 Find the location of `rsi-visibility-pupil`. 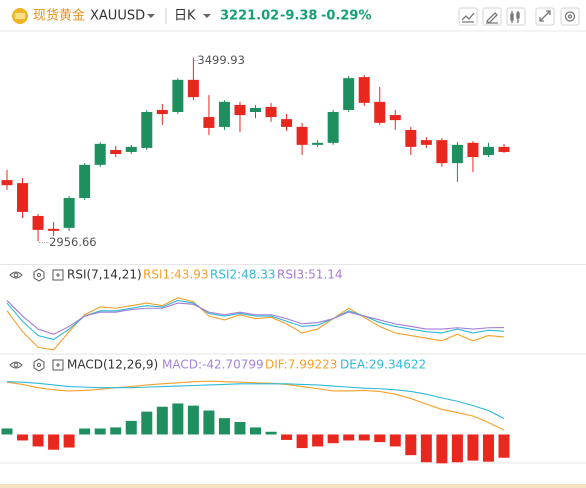

rsi-visibility-pupil is located at coordinates (16, 275).